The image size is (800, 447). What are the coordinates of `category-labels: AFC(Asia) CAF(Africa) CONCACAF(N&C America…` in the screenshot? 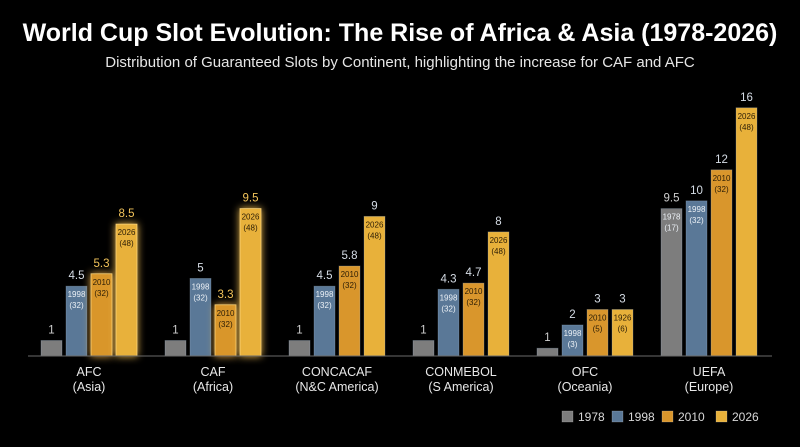 It's located at (403, 379).